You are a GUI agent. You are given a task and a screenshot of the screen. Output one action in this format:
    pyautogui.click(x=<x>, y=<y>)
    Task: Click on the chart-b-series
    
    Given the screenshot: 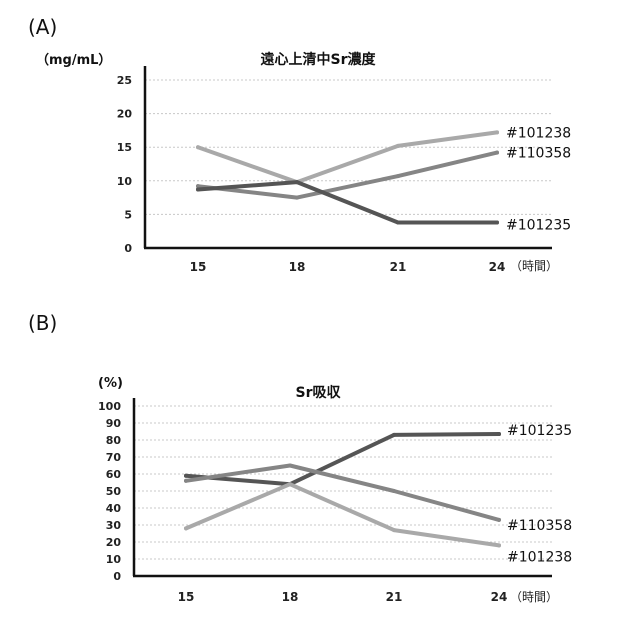 What is the action you would take?
    pyautogui.click(x=342, y=489)
    